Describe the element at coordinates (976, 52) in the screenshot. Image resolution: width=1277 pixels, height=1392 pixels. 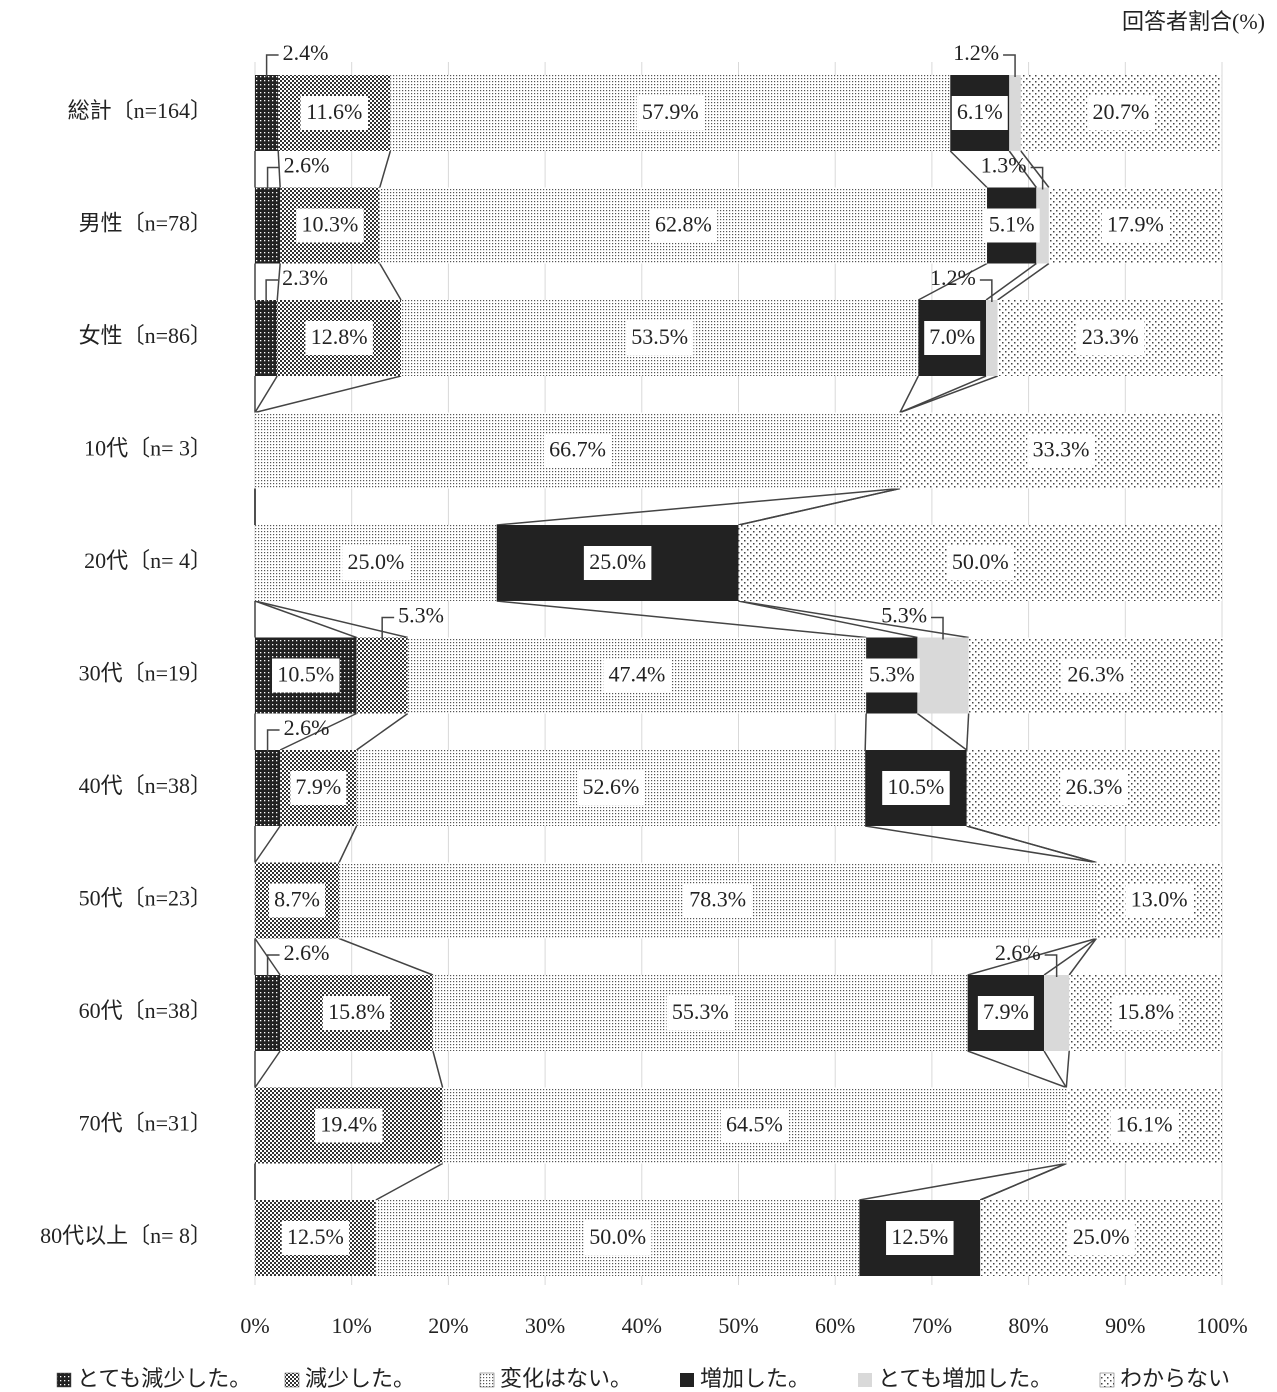
I see `data-label: 1.2%` at that location.